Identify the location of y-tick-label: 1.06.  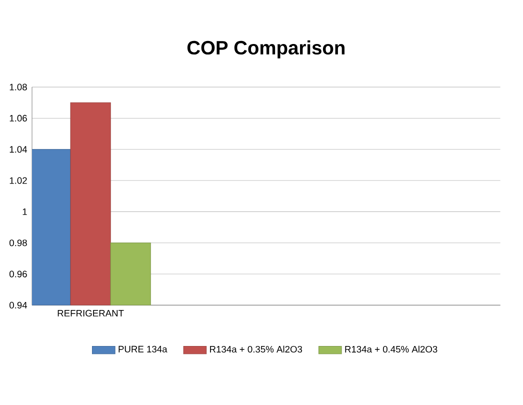
(18, 118).